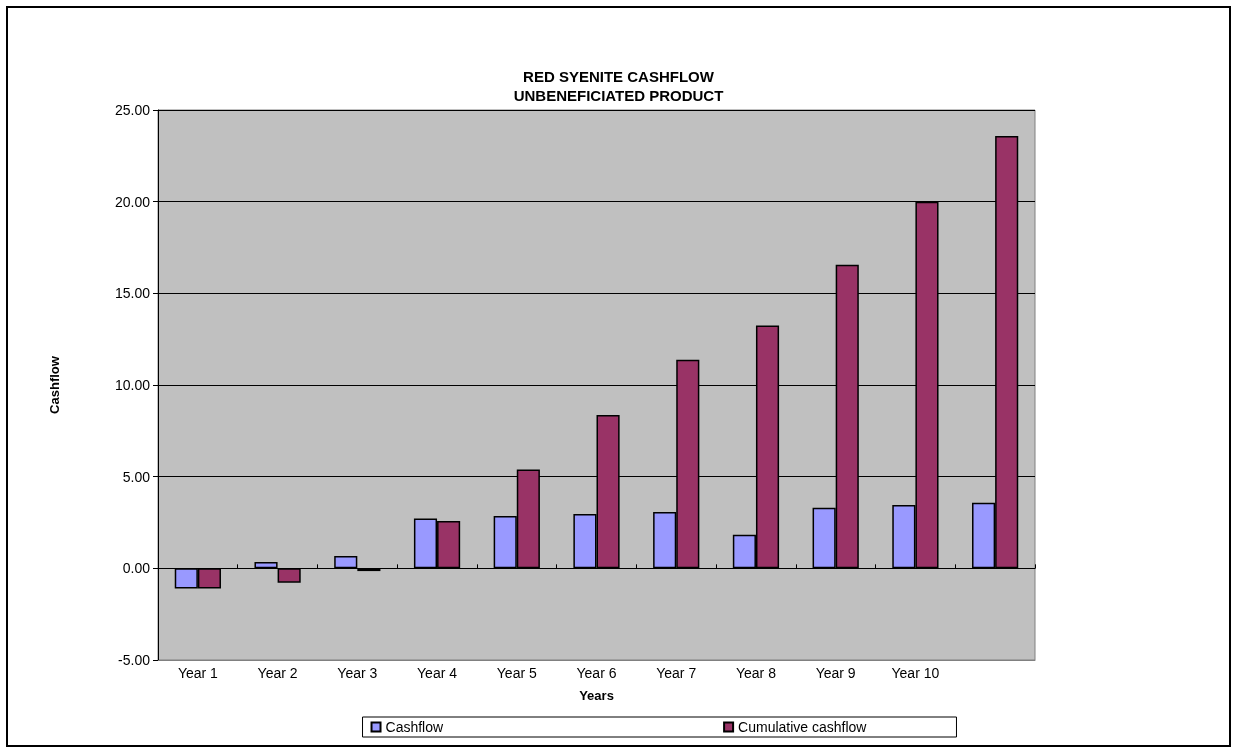 The height and width of the screenshot is (755, 1239). Describe the element at coordinates (676, 673) in the screenshot. I see `x-tick-label: Year 7` at that location.